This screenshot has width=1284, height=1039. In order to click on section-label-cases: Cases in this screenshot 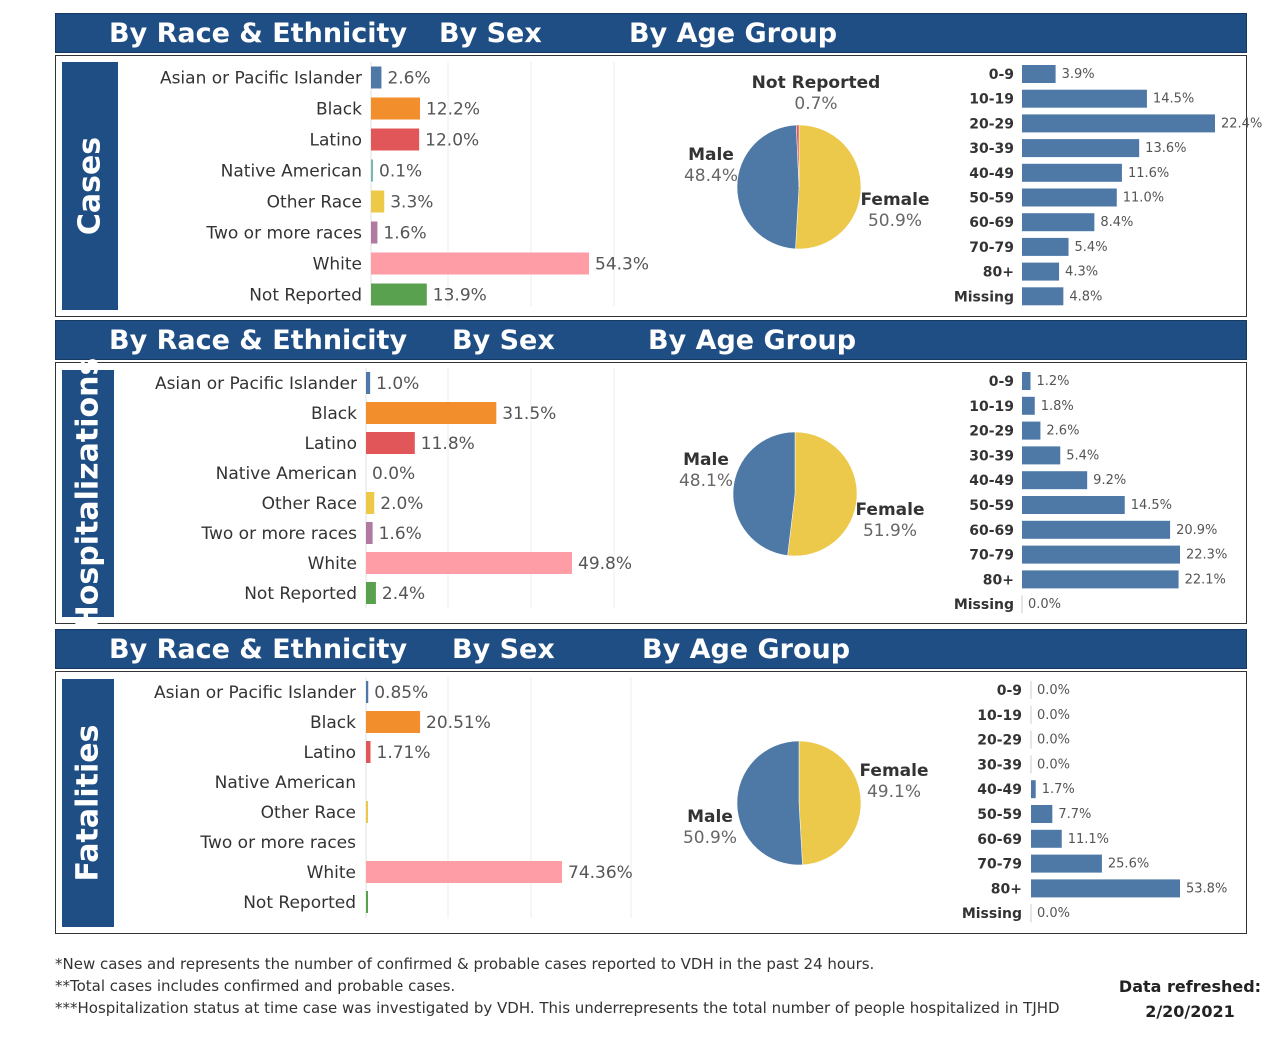, I will do `click(90, 186)`.